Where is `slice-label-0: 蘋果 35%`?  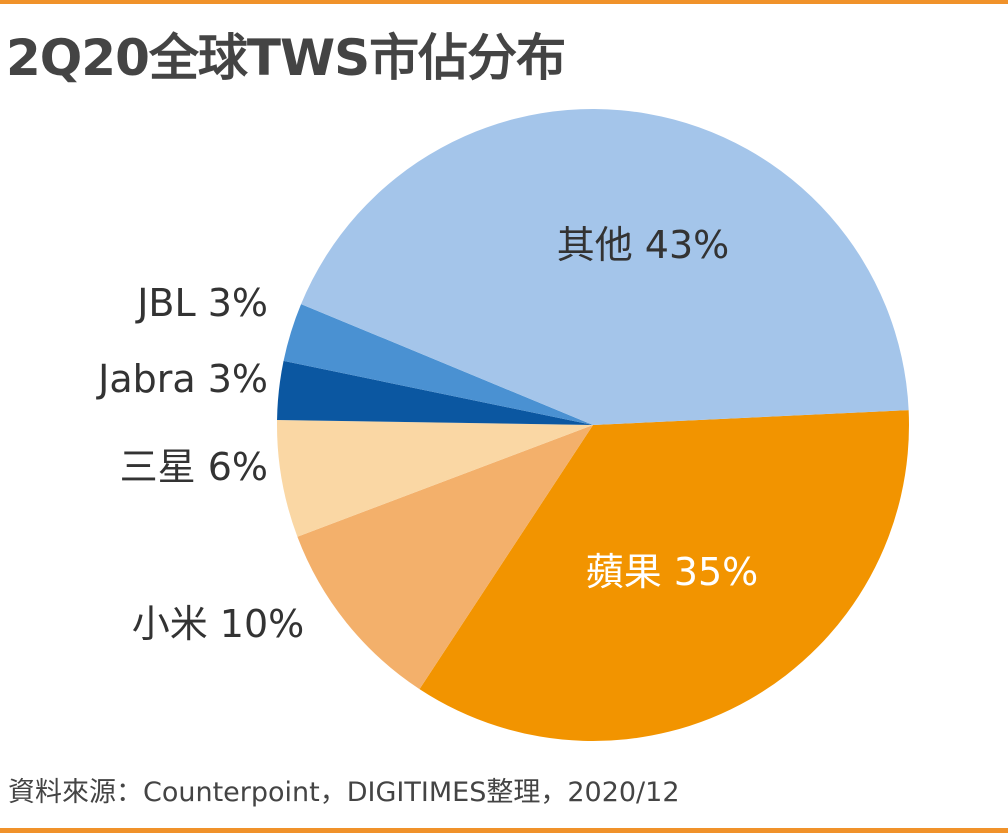
slice-label-0: 蘋果 35% is located at coordinates (672, 572).